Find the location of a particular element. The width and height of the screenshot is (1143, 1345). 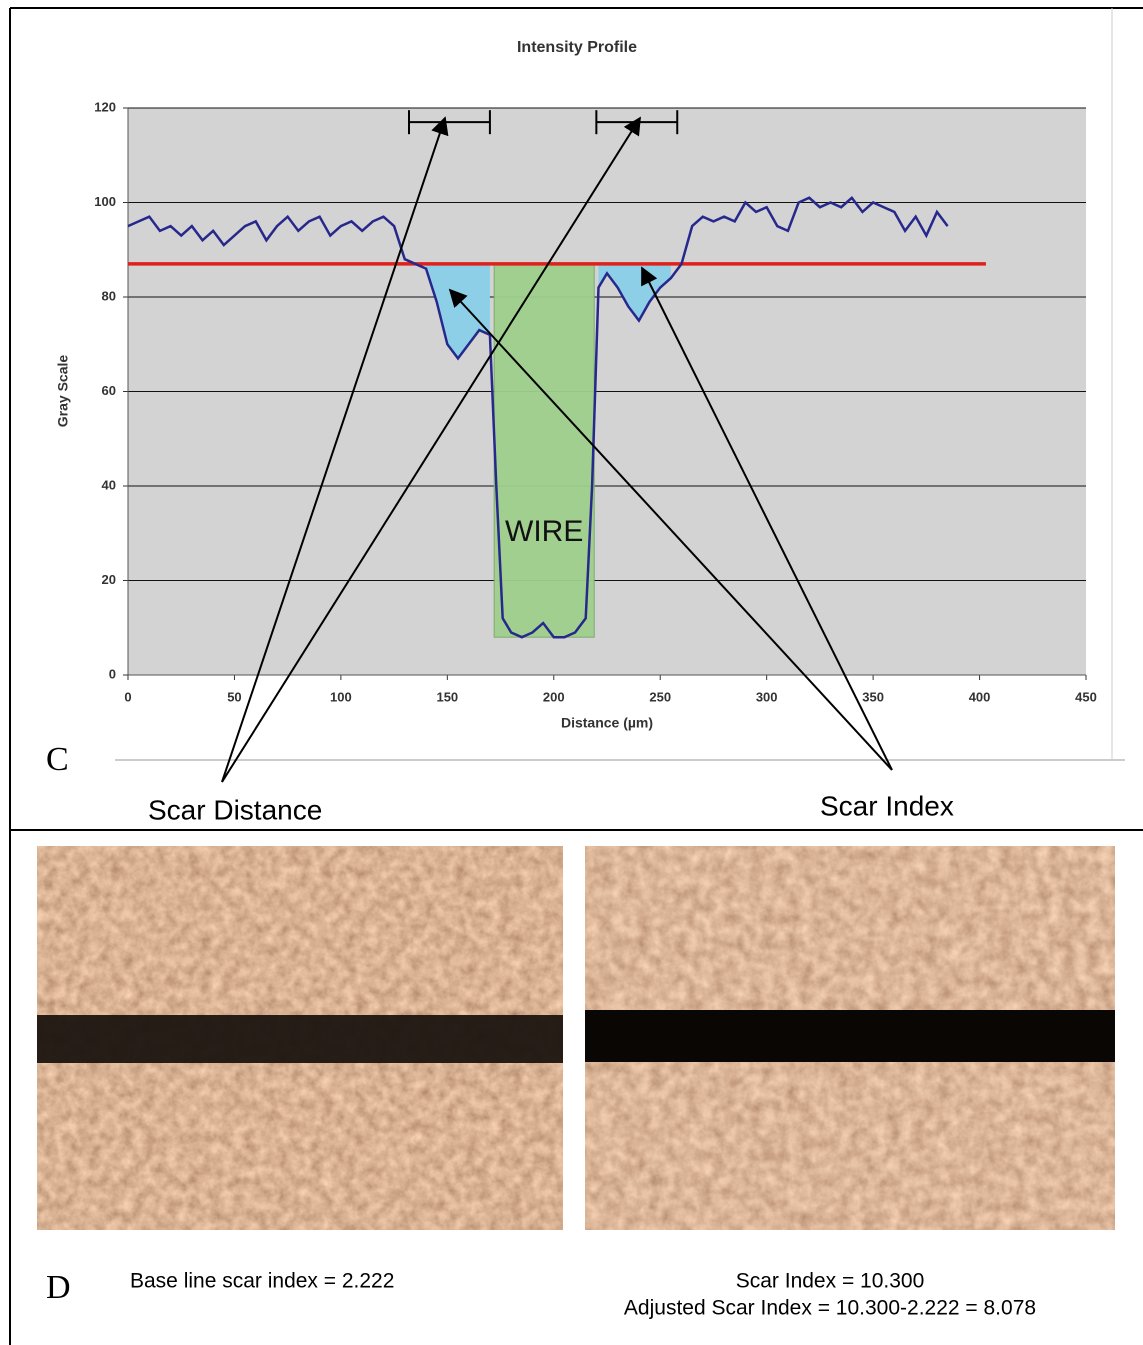

x-tick-label: 100 is located at coordinates (341, 696).